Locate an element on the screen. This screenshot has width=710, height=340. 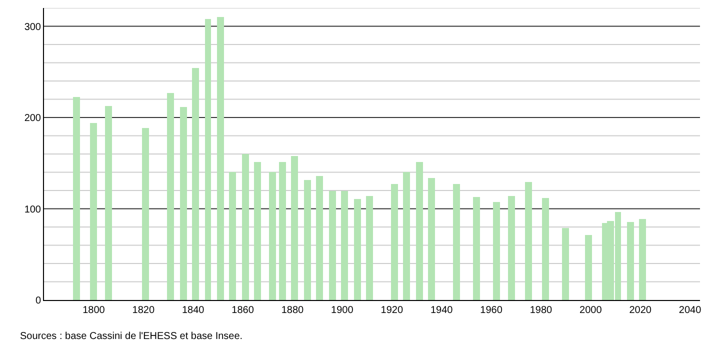
x-tick-label: 1800 is located at coordinates (94, 310).